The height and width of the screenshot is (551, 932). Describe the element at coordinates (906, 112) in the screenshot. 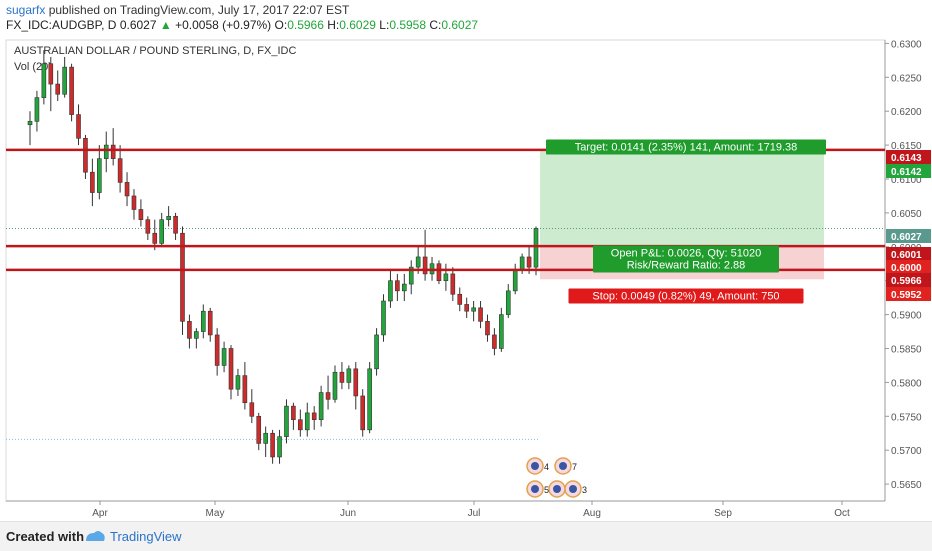

I see `y-tick-label: 0.6200` at that location.